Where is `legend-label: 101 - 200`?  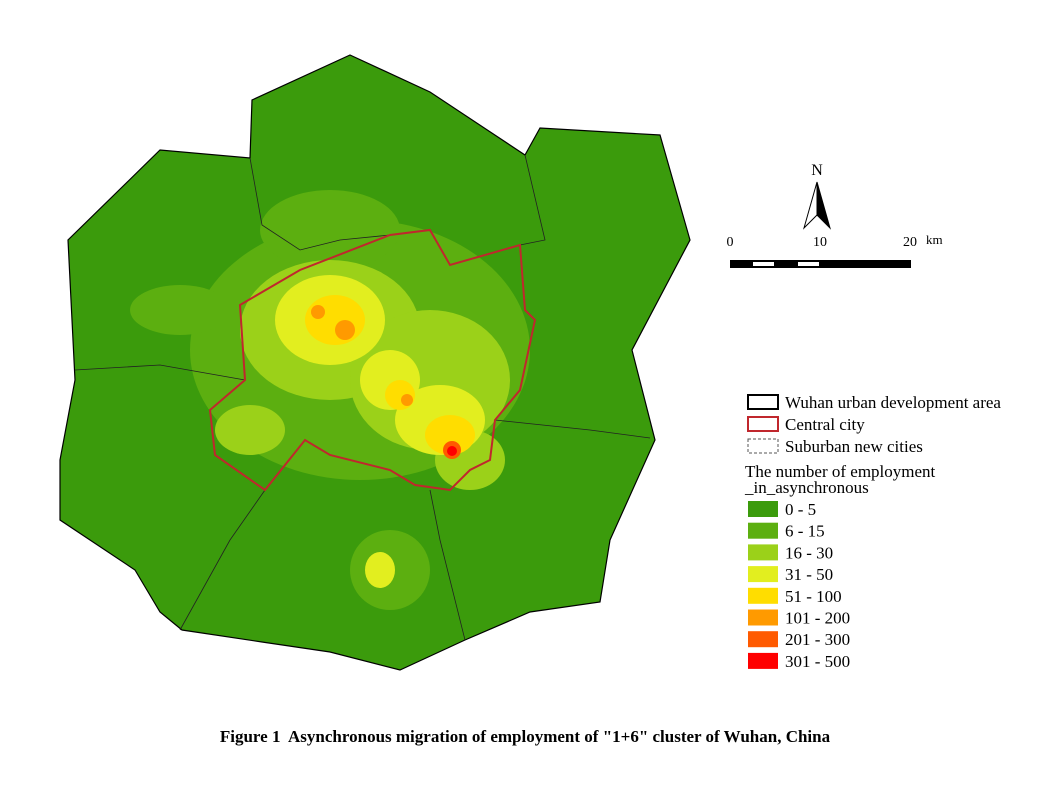 legend-label: 101 - 200 is located at coordinates (817, 618).